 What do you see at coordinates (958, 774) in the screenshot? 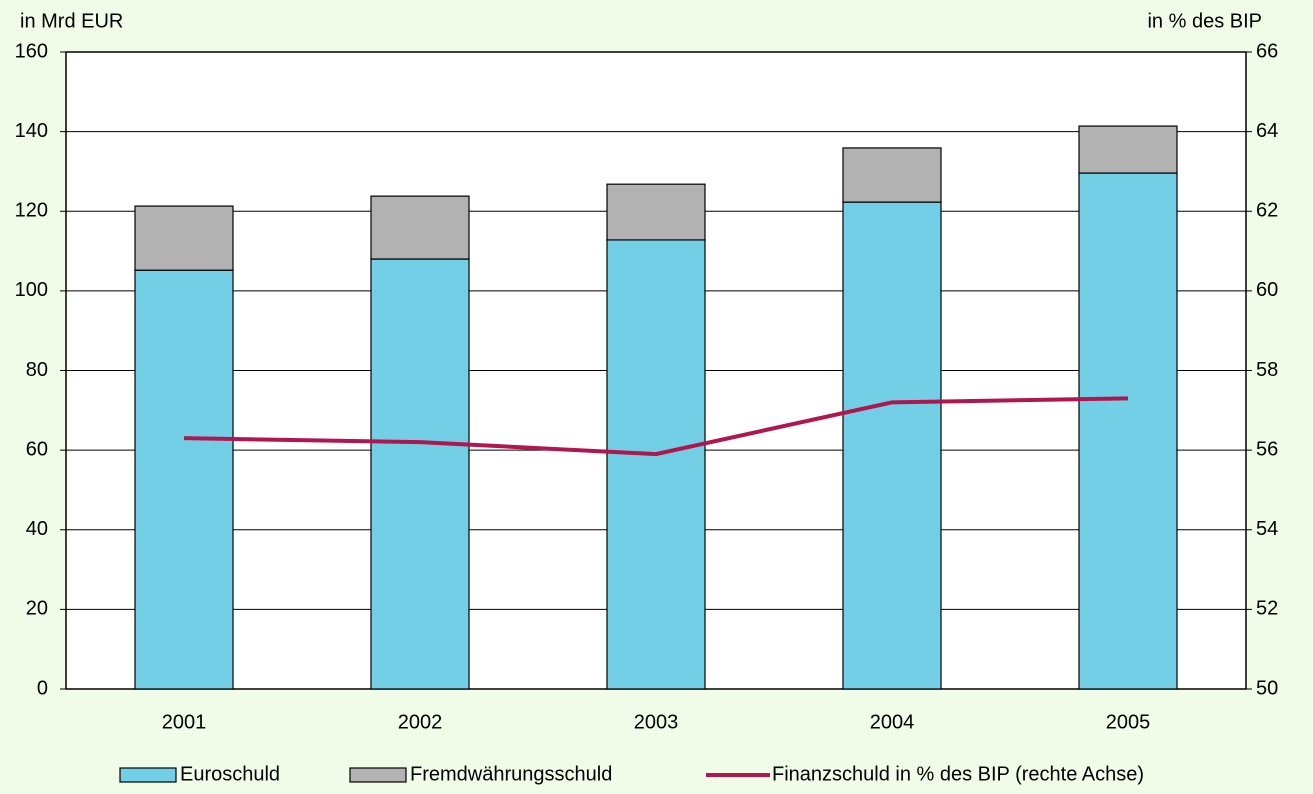
I see `legend-label: Finanzschuld in % des BIP (rechte Achse)` at bounding box center [958, 774].